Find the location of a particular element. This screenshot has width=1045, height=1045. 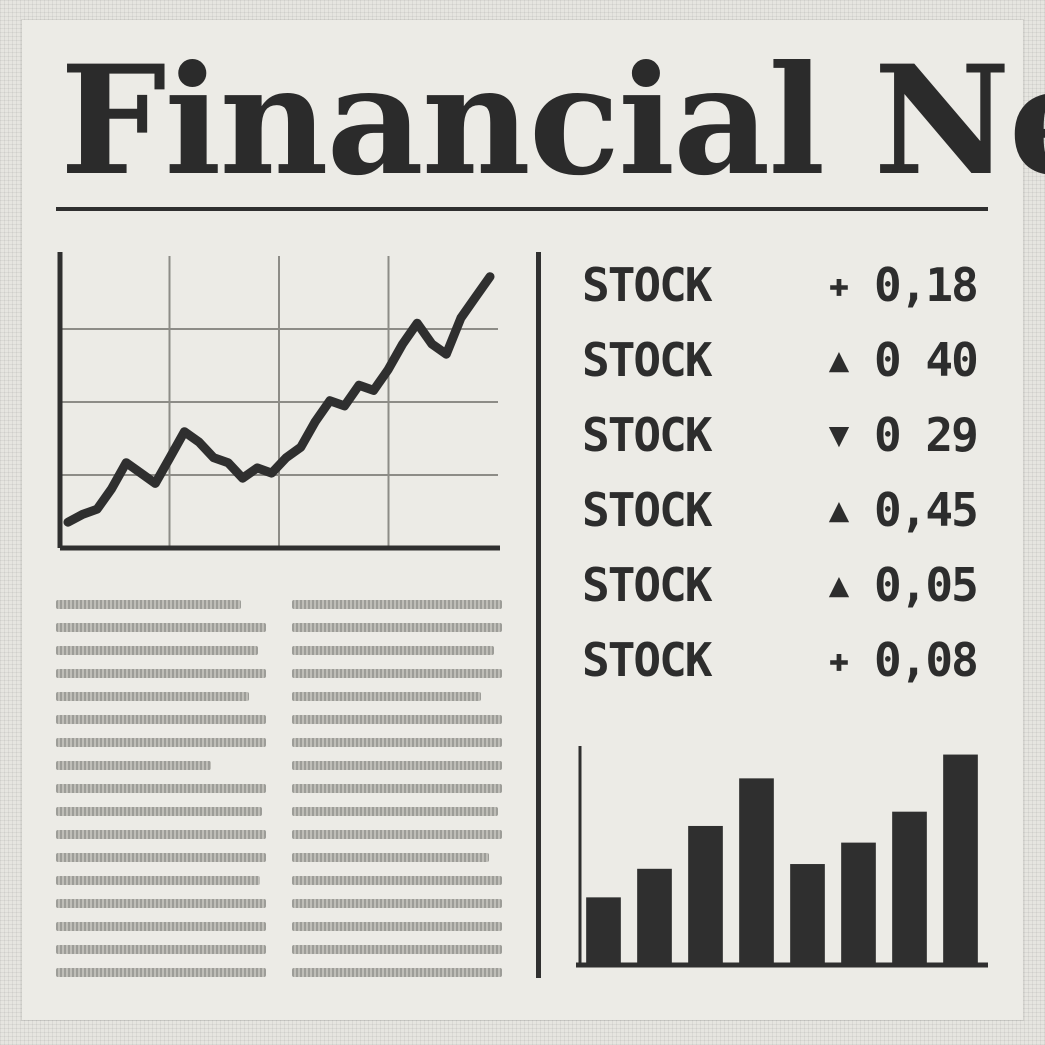

article-column-left is located at coordinates (161, 795).